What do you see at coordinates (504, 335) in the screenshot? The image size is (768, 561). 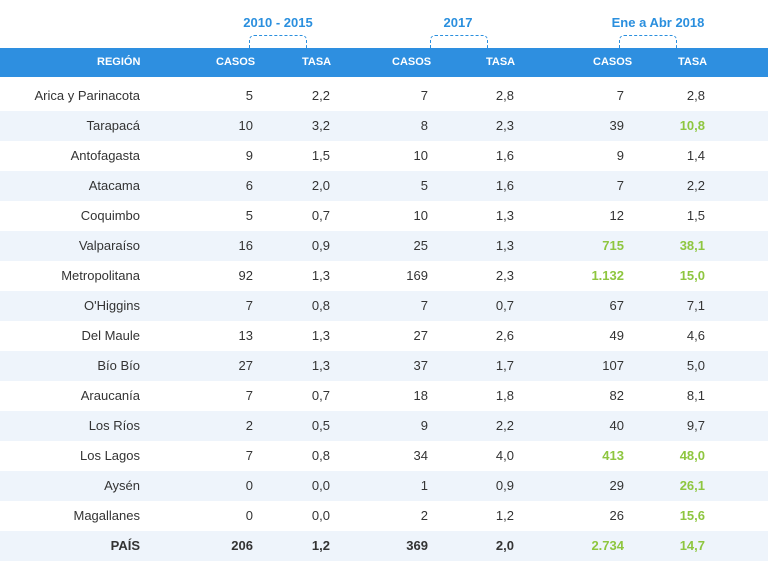 I see `tasa-2017-cell: 2,6` at bounding box center [504, 335].